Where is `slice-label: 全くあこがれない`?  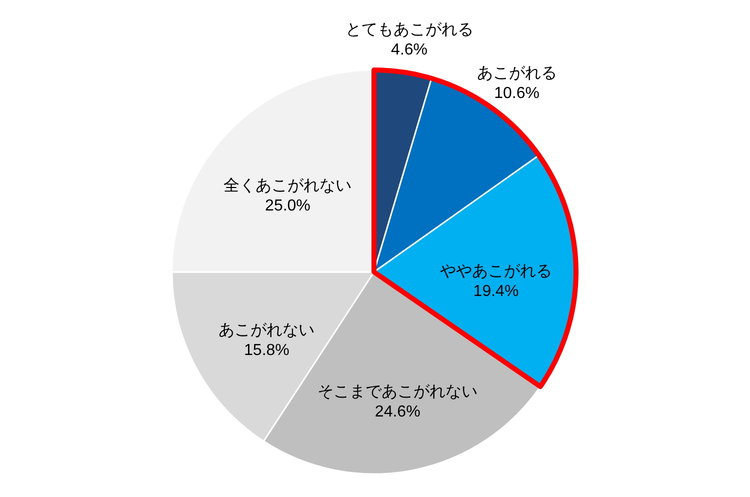 slice-label: 全くあこがれない is located at coordinates (288, 186).